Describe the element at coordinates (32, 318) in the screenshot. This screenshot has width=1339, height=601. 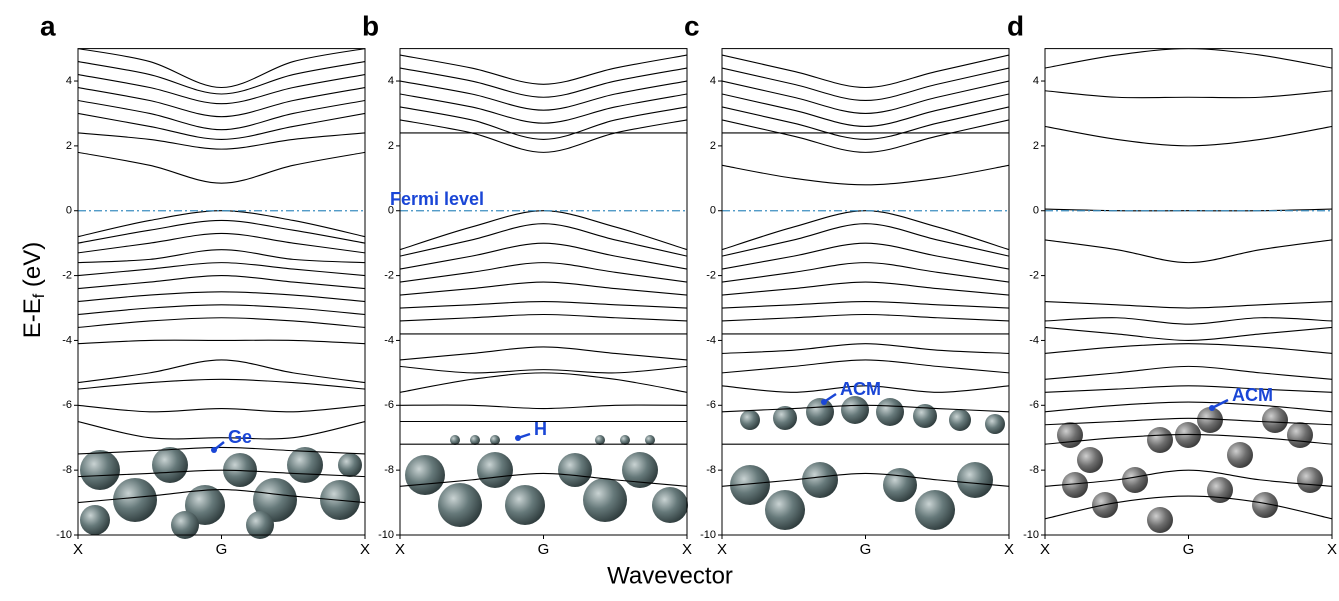
I see `y-label-main: E-E` at that location.